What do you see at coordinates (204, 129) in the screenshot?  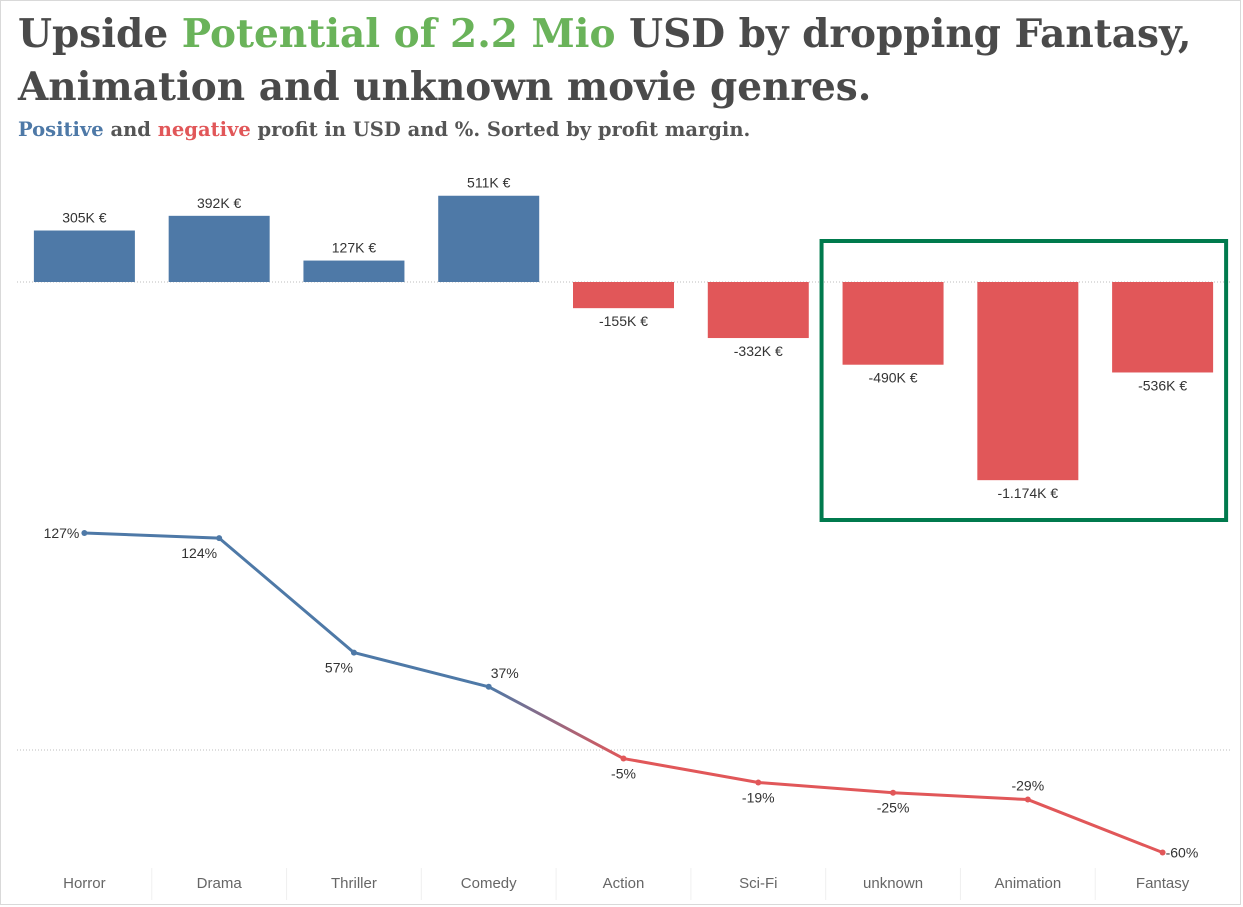 I see `subtitle-negative: negative` at bounding box center [204, 129].